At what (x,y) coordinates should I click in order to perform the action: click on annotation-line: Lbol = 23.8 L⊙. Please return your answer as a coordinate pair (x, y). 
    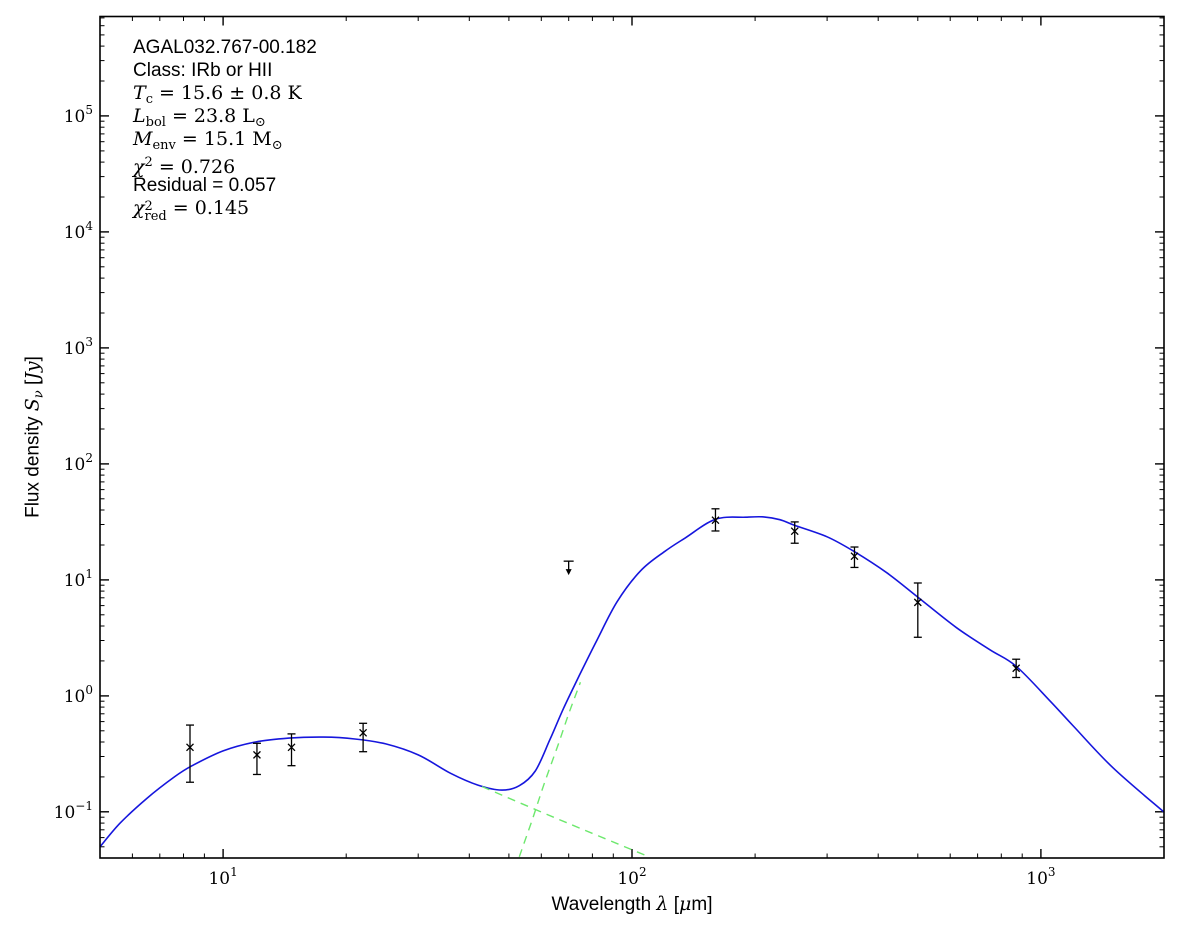
    Looking at the image, I should click on (199, 117).